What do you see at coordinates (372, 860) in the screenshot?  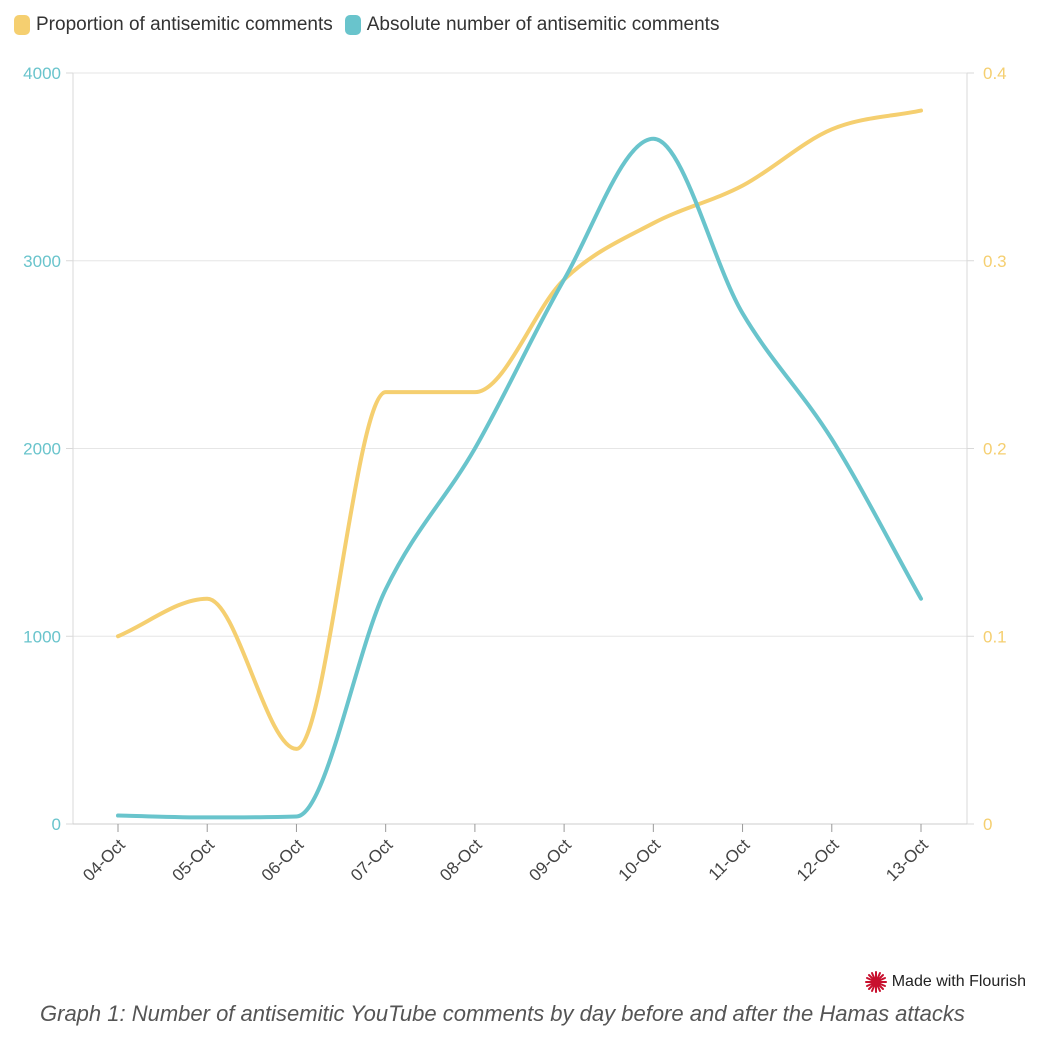 I see `x-tick-label: 07-Oct` at bounding box center [372, 860].